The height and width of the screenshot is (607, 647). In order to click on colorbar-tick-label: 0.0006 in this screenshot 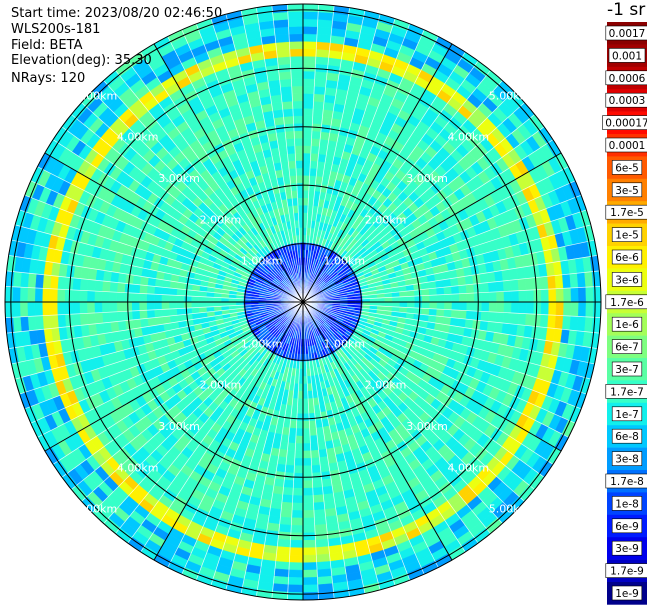, I will do `click(627, 79)`.